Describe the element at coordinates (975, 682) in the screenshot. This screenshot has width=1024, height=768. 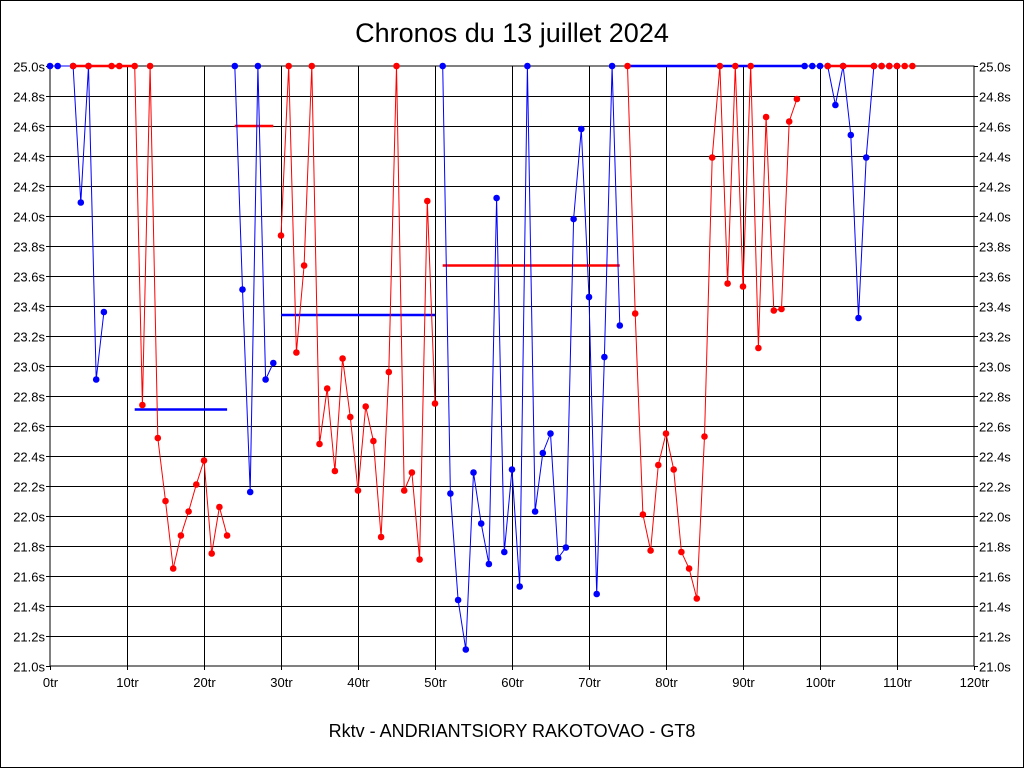
I see `x-tick-label: 120tr` at that location.